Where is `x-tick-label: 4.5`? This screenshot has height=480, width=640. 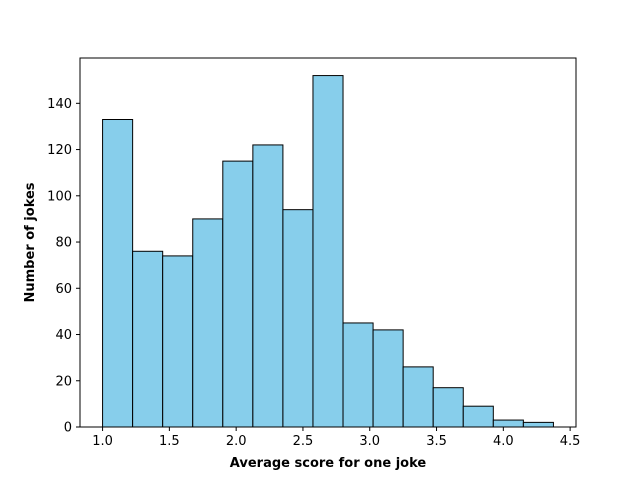
x-tick-label: 4.5 is located at coordinates (570, 441).